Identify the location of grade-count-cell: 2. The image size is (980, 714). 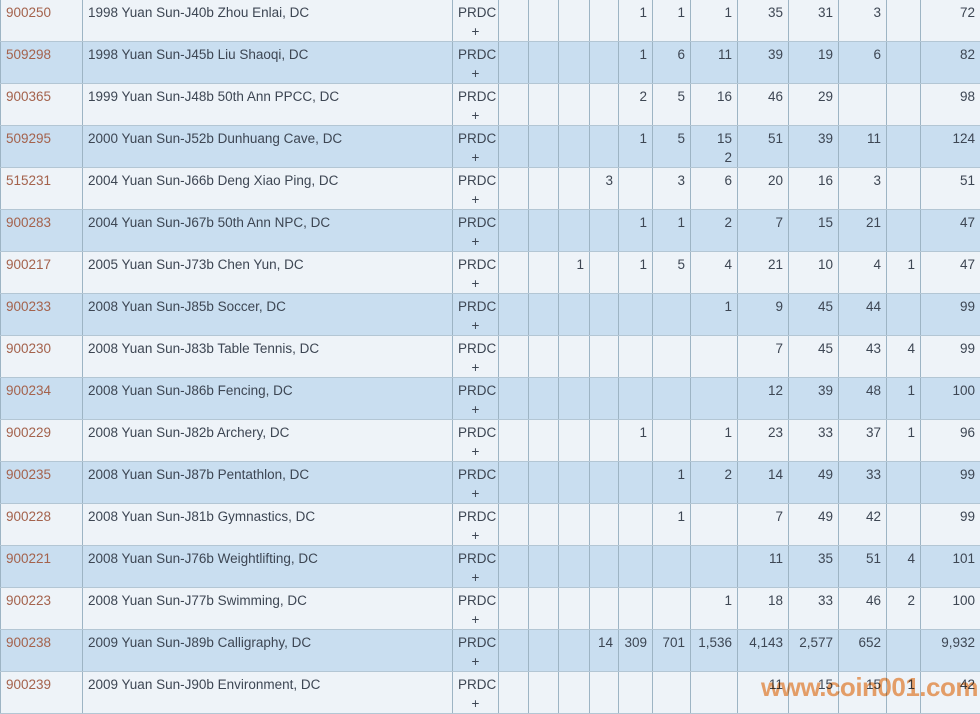
(714, 231).